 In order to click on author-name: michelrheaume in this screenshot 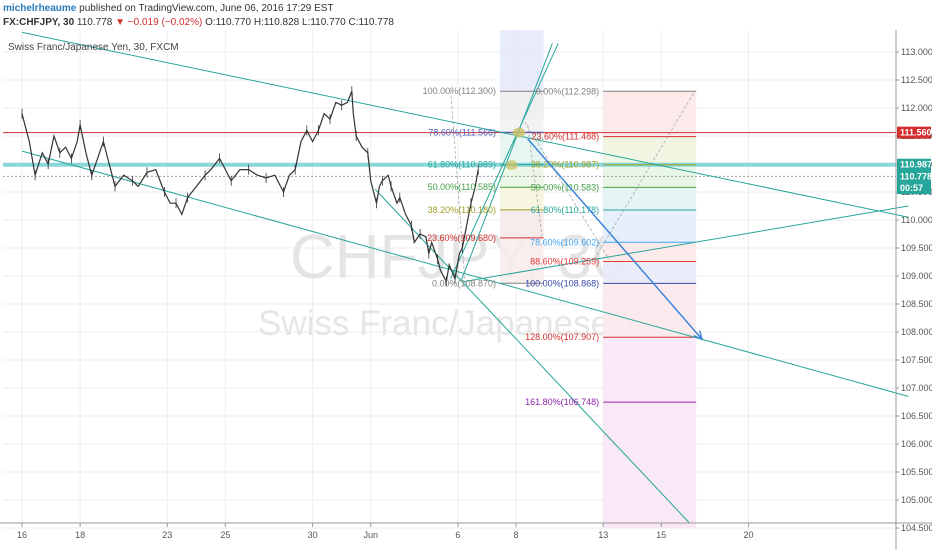, I will do `click(40, 8)`.